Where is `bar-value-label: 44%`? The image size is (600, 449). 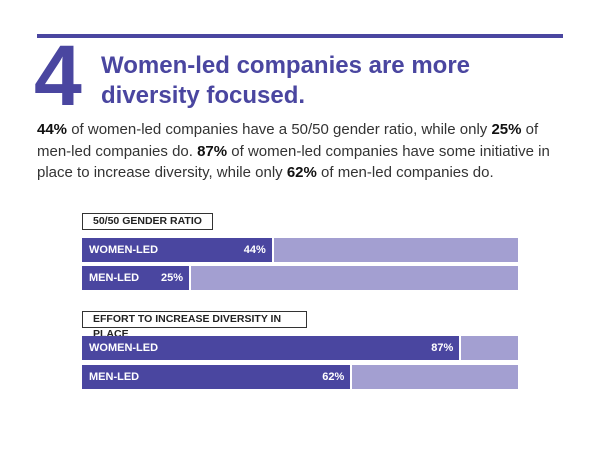 bar-value-label: 44% is located at coordinates (254, 250).